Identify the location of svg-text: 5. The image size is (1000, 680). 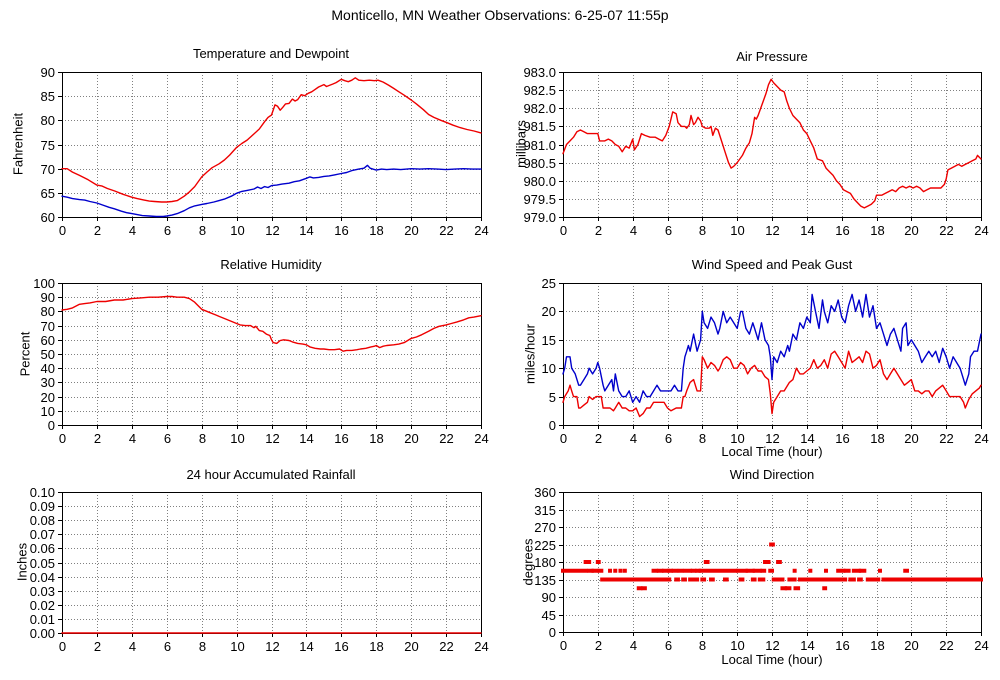
(552, 397).